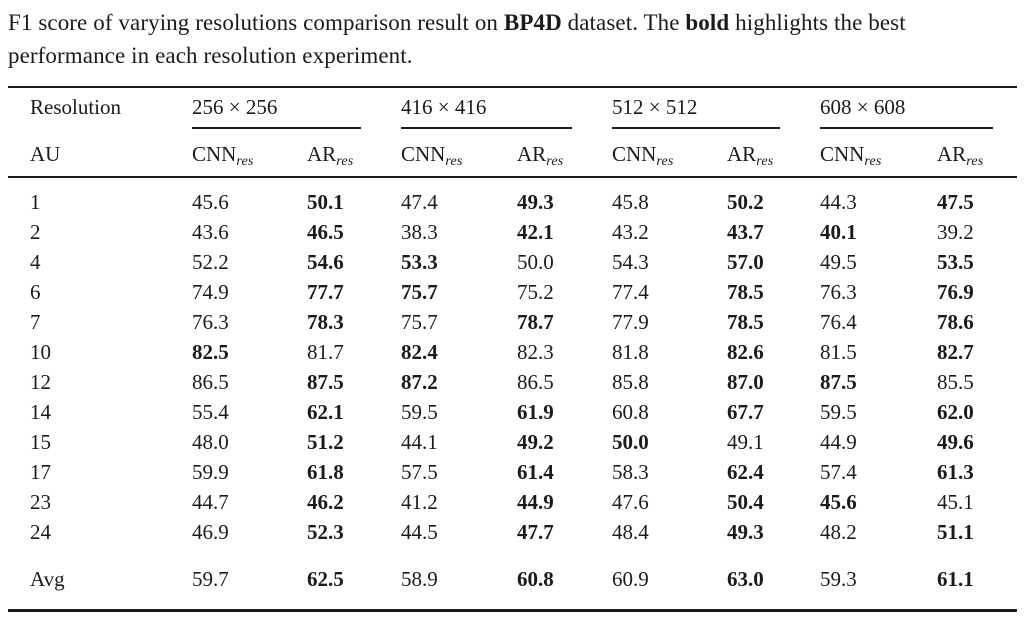 The height and width of the screenshot is (633, 1025). I want to click on score-cell: 60.9, so click(630, 578).